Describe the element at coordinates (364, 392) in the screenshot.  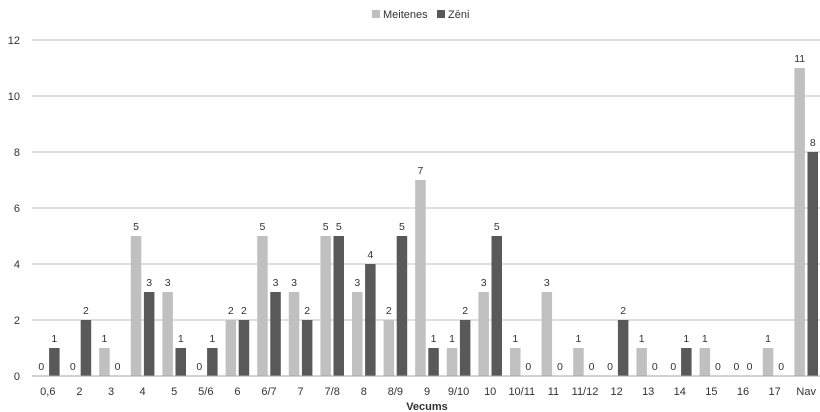
I see `x-tick-label: 8` at that location.